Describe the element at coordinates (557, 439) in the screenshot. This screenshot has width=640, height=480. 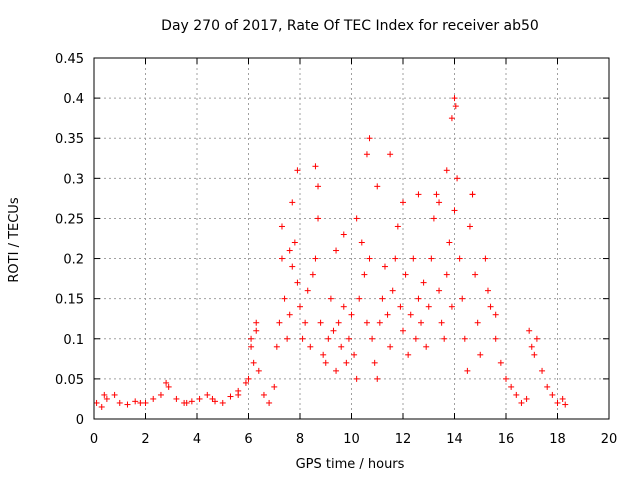
I see `x-tick-label: 18` at that location.